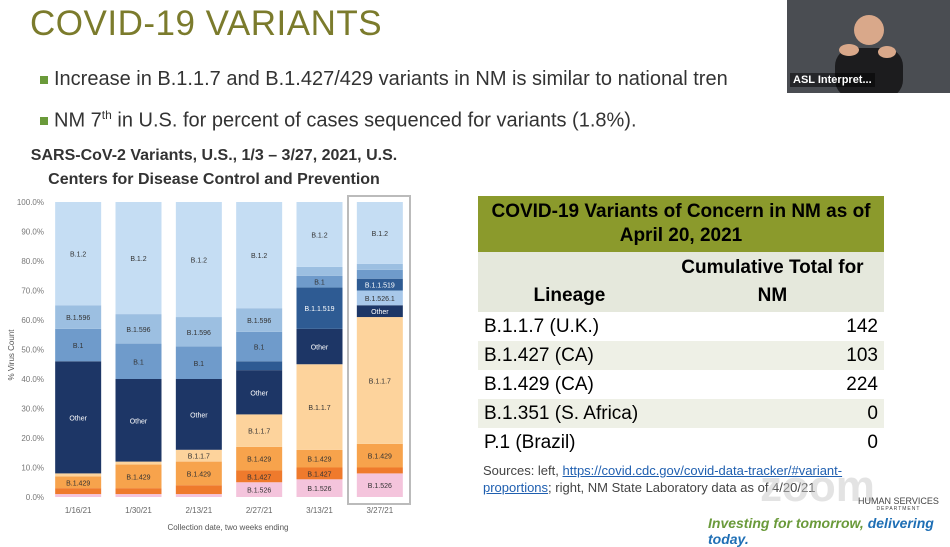  I want to click on y-tick-label: 40.0%, so click(32, 379).